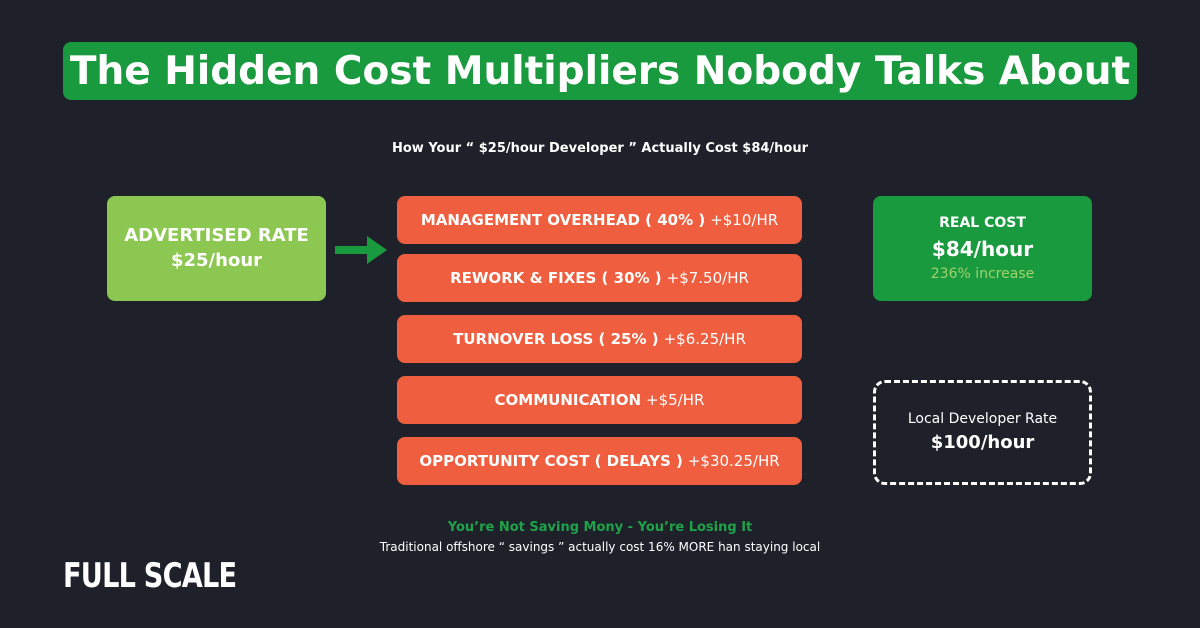  Describe the element at coordinates (744, 220) in the screenshot. I see `item-cost: +$10/HR` at that location.